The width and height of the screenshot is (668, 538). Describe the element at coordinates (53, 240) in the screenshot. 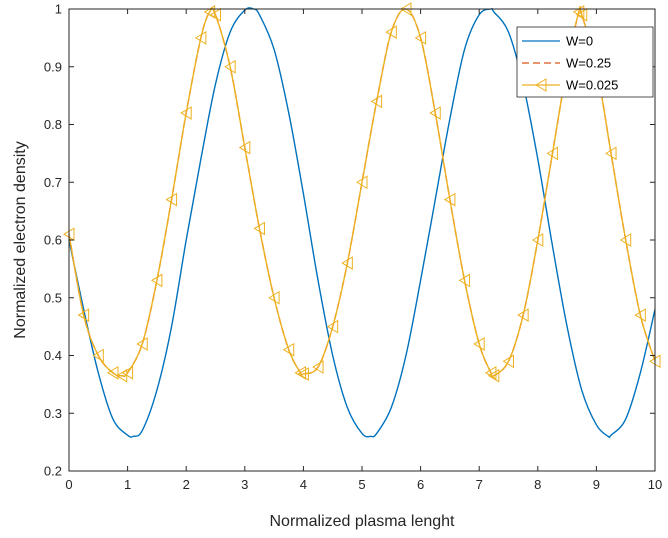

I see `y-tick-label: 0.6` at that location.